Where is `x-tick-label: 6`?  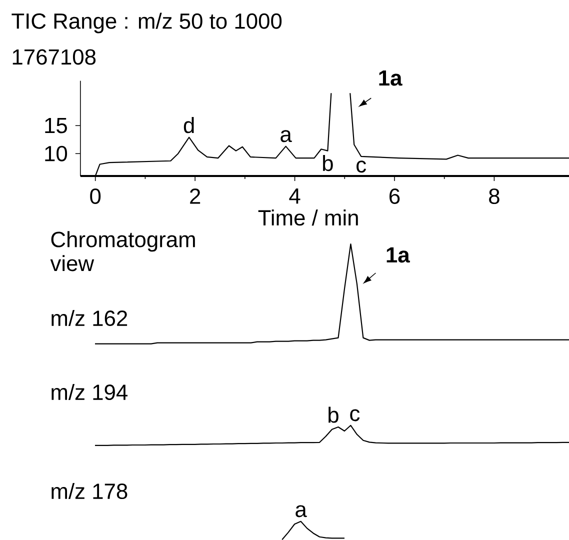 x-tick-label: 6 is located at coordinates (395, 196).